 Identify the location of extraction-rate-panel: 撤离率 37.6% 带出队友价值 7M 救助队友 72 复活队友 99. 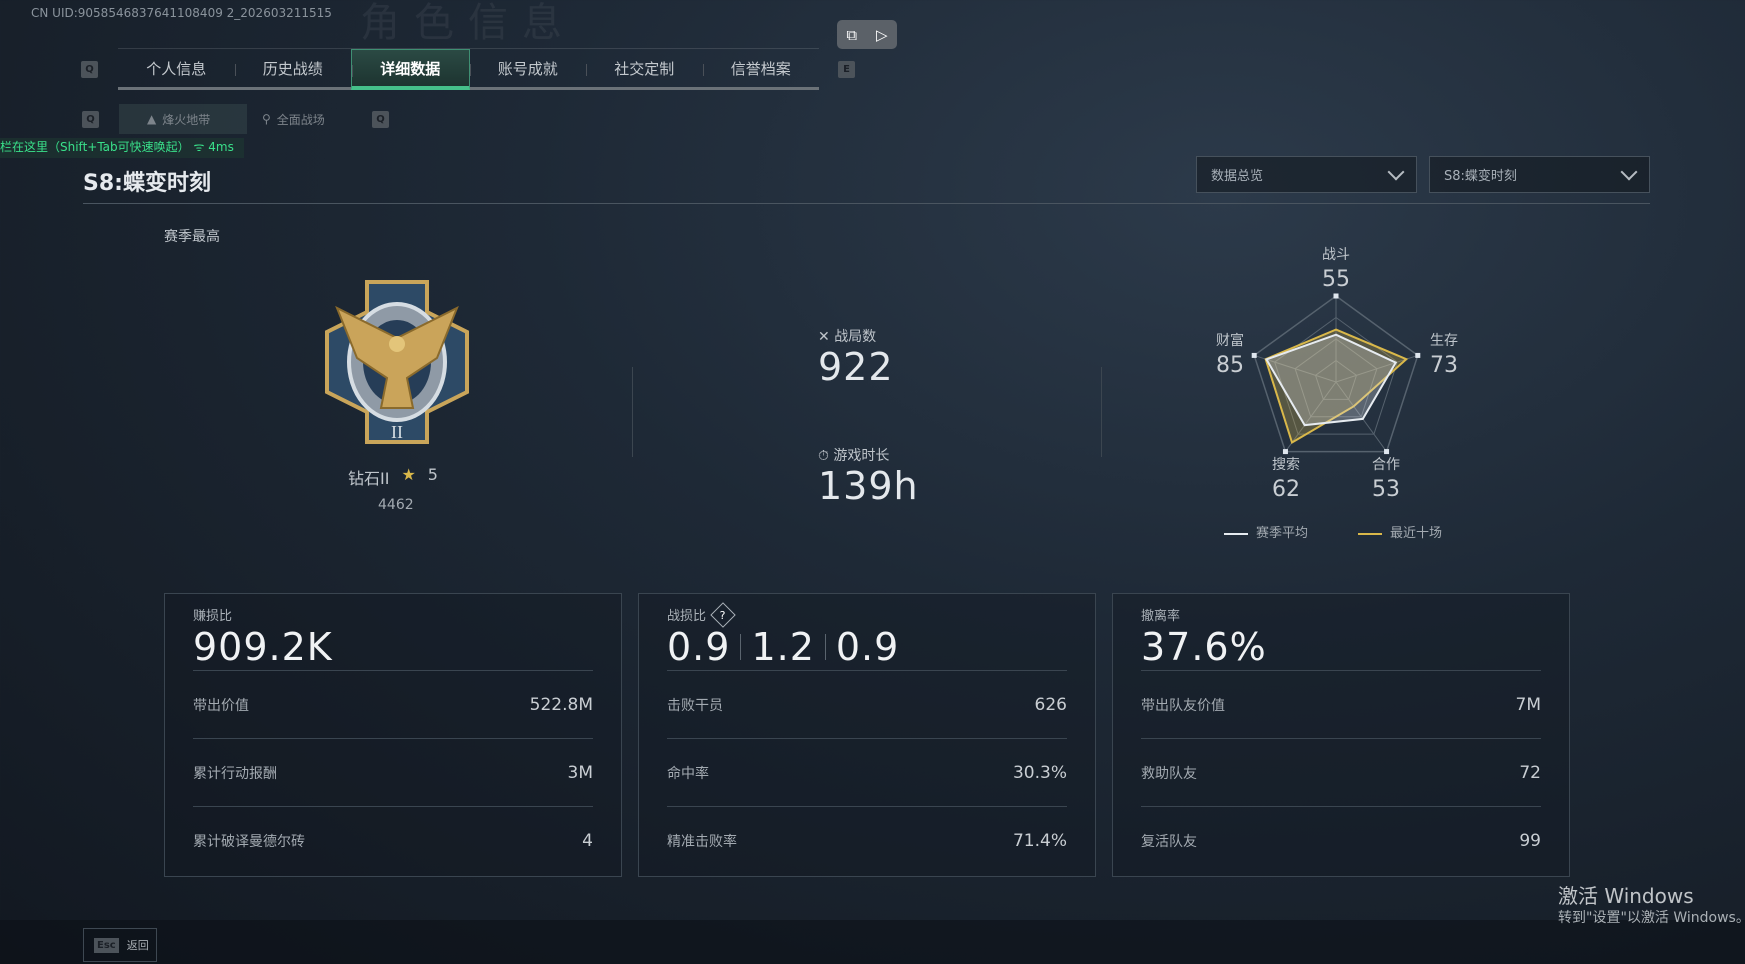
(1341, 735).